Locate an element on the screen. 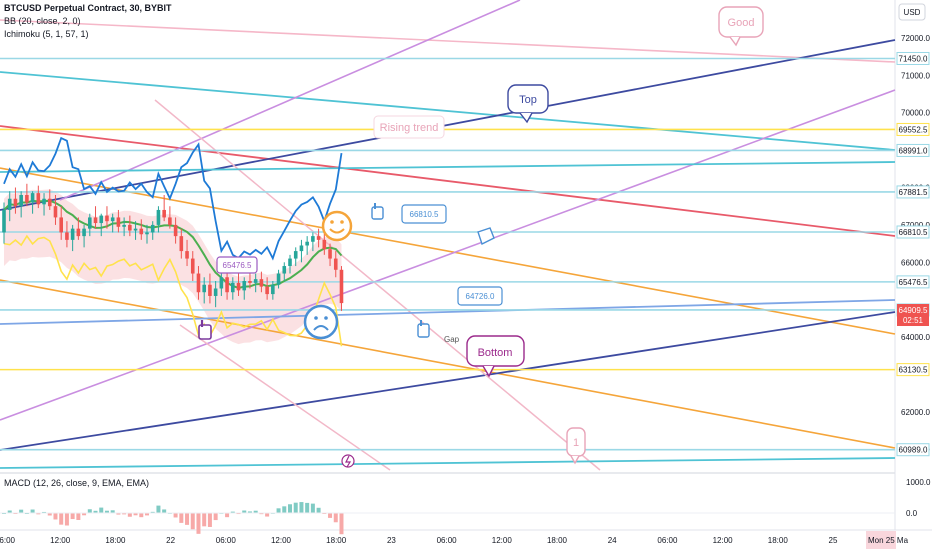 Image resolution: width=932 pixels, height=550 pixels. trendline-cyan-bottom is located at coordinates (448, 463).